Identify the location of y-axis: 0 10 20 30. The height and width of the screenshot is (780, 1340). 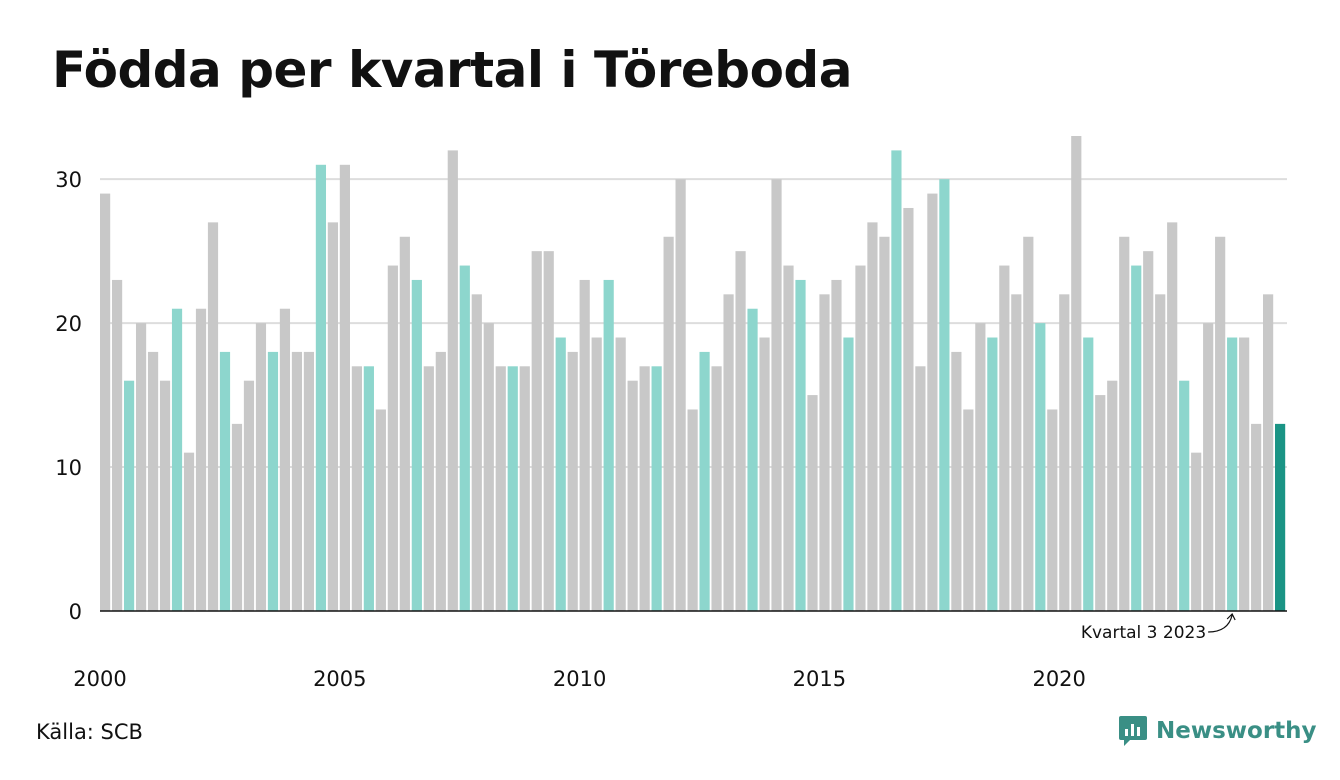
(68, 396).